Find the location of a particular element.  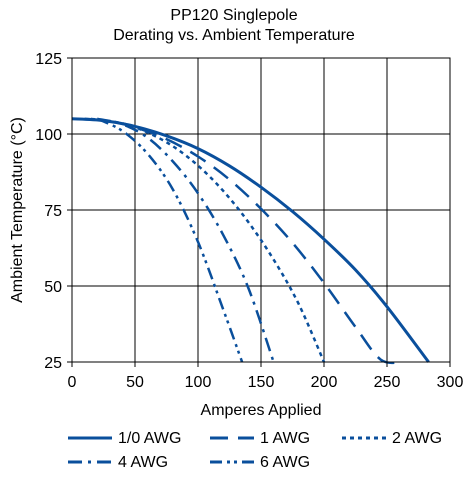

chart-subtitle: Derating vs. Ambient Temperature is located at coordinates (234, 35).